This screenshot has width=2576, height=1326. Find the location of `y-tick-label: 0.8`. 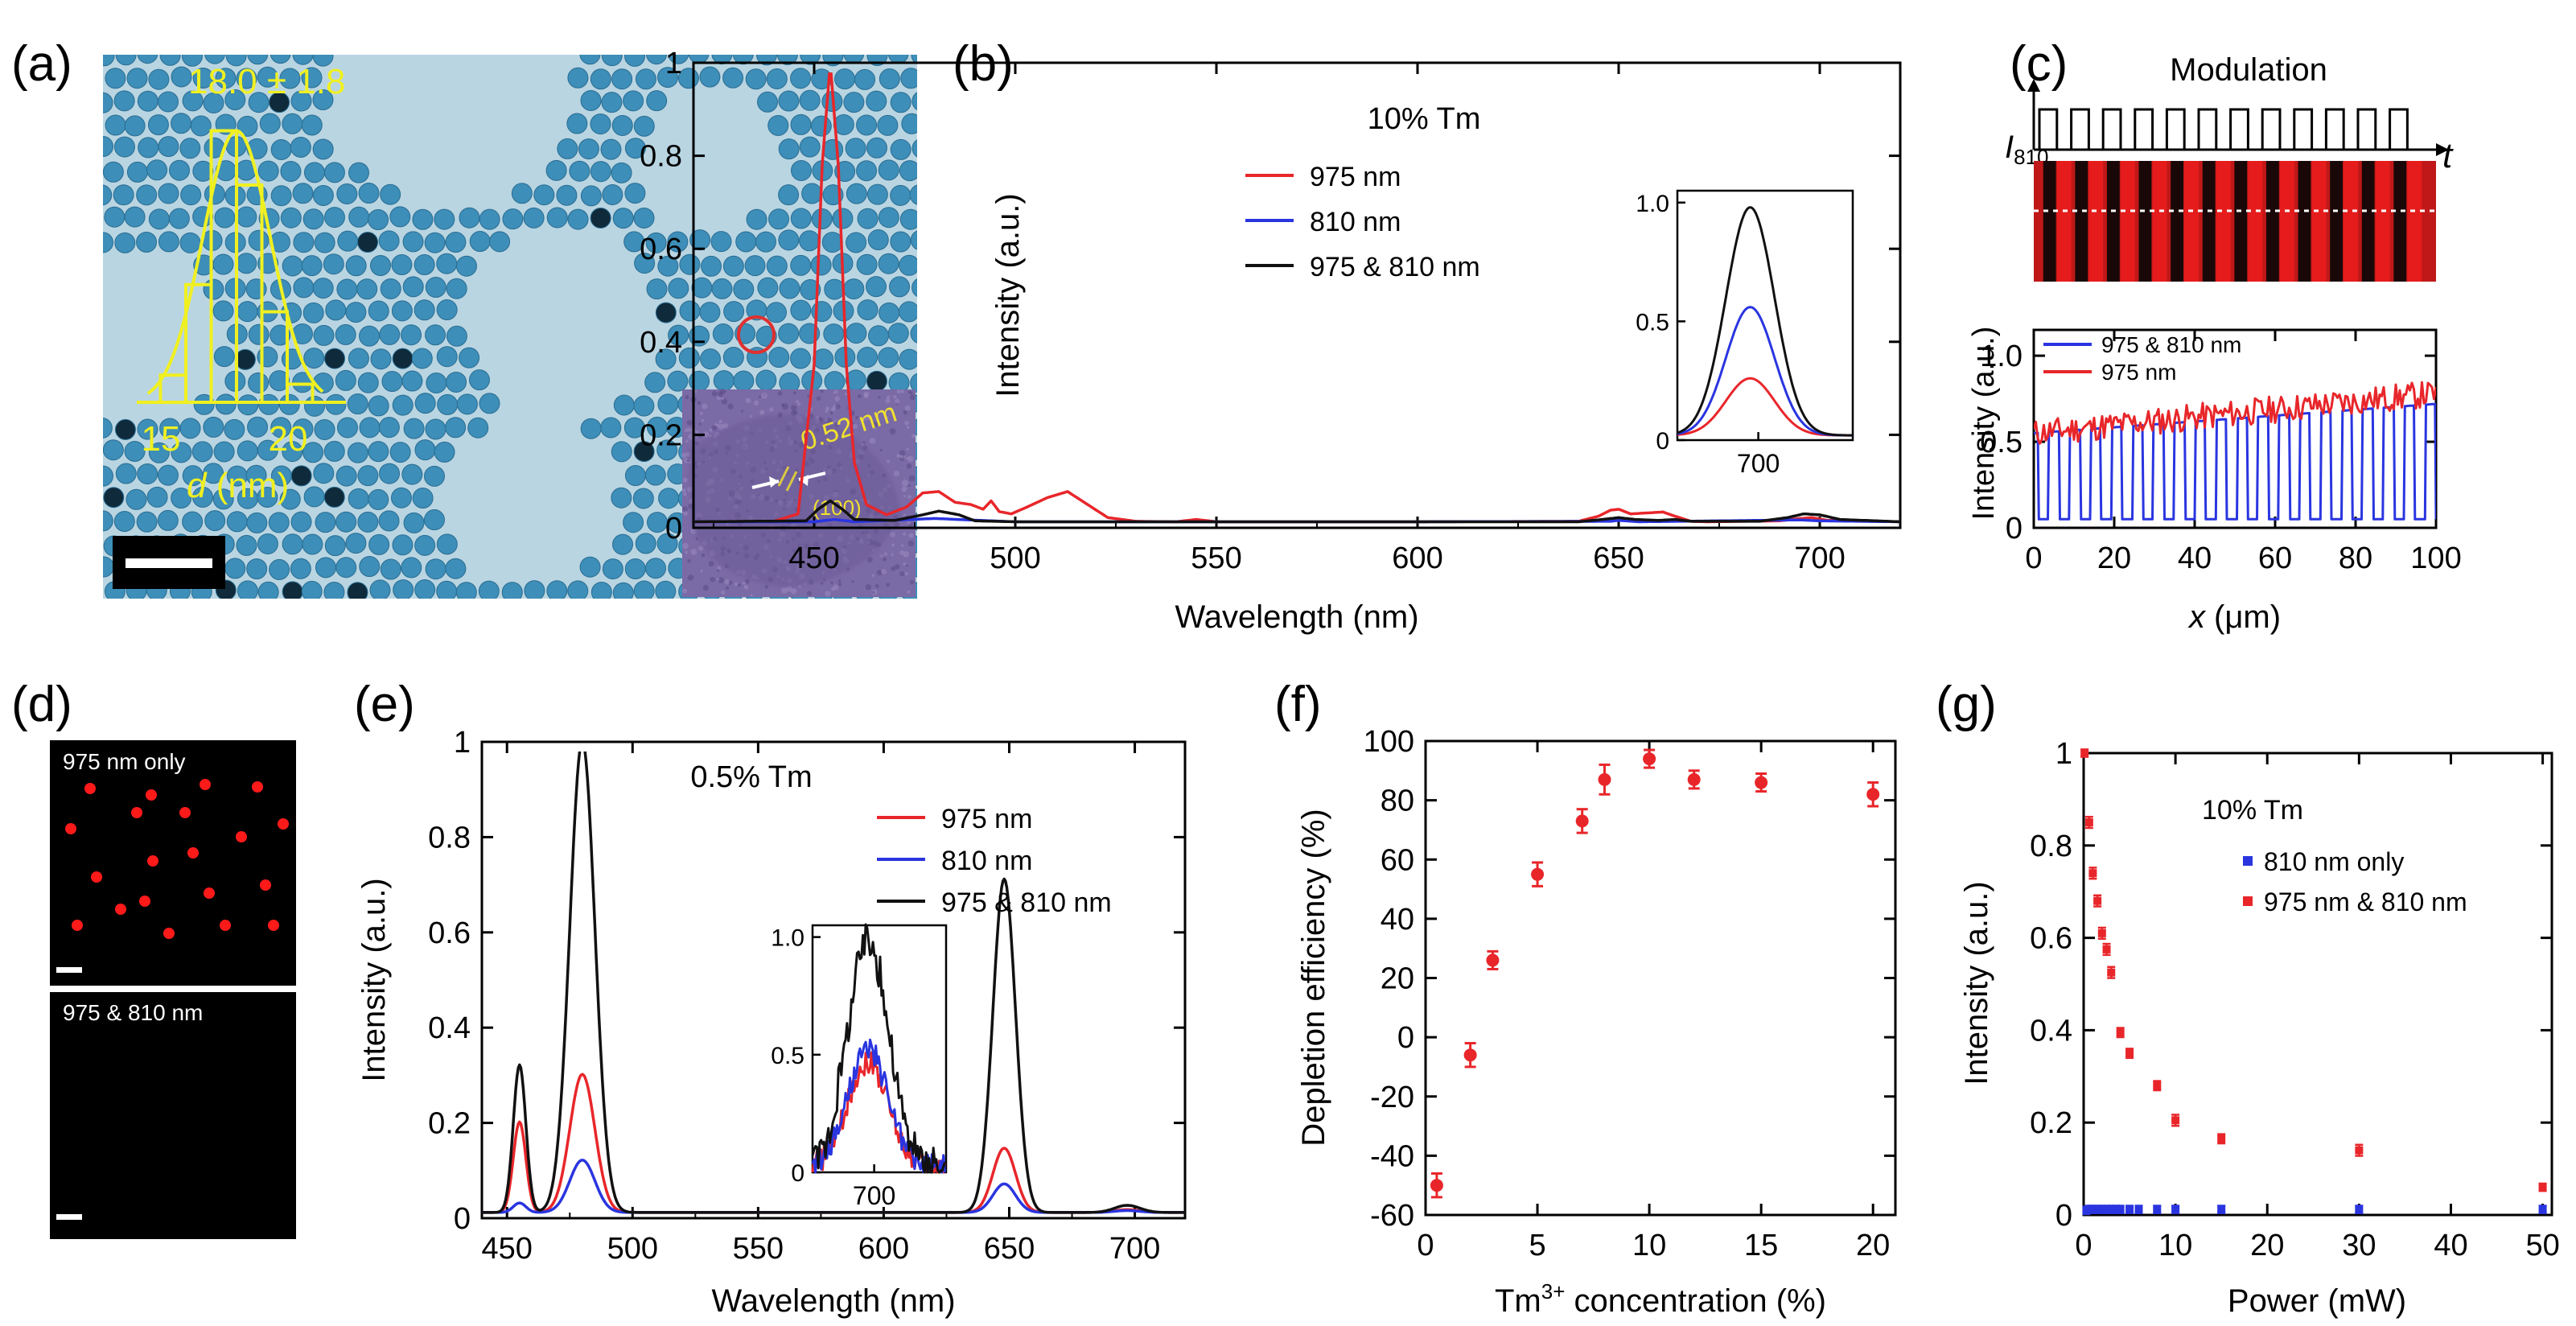

y-tick-label: 0.8 is located at coordinates (449, 838).